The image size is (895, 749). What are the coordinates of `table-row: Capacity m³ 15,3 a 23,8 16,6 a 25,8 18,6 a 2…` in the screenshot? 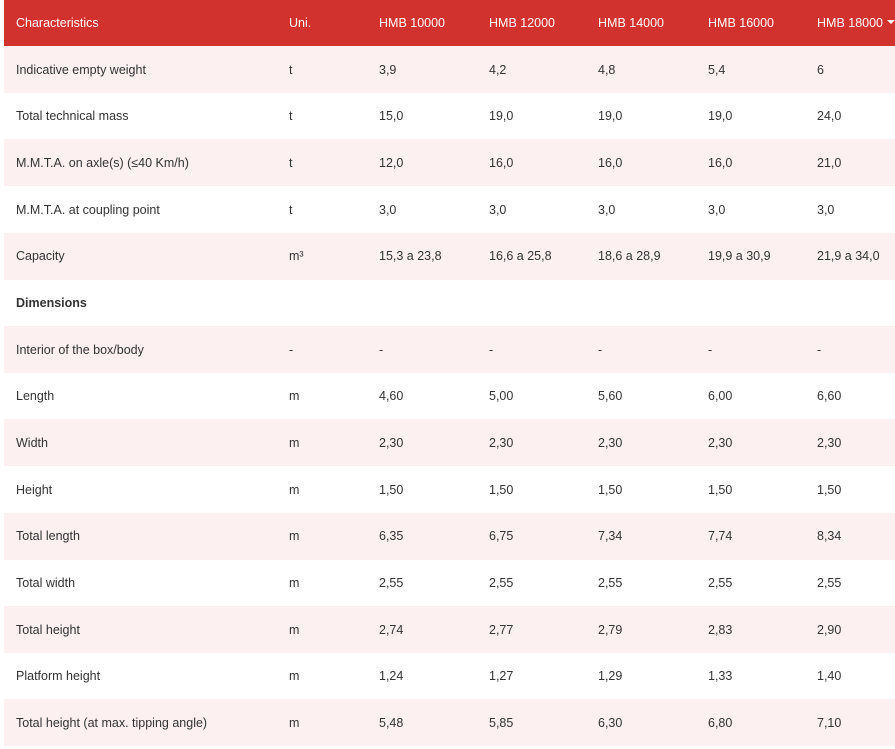 It's located at (449, 256).